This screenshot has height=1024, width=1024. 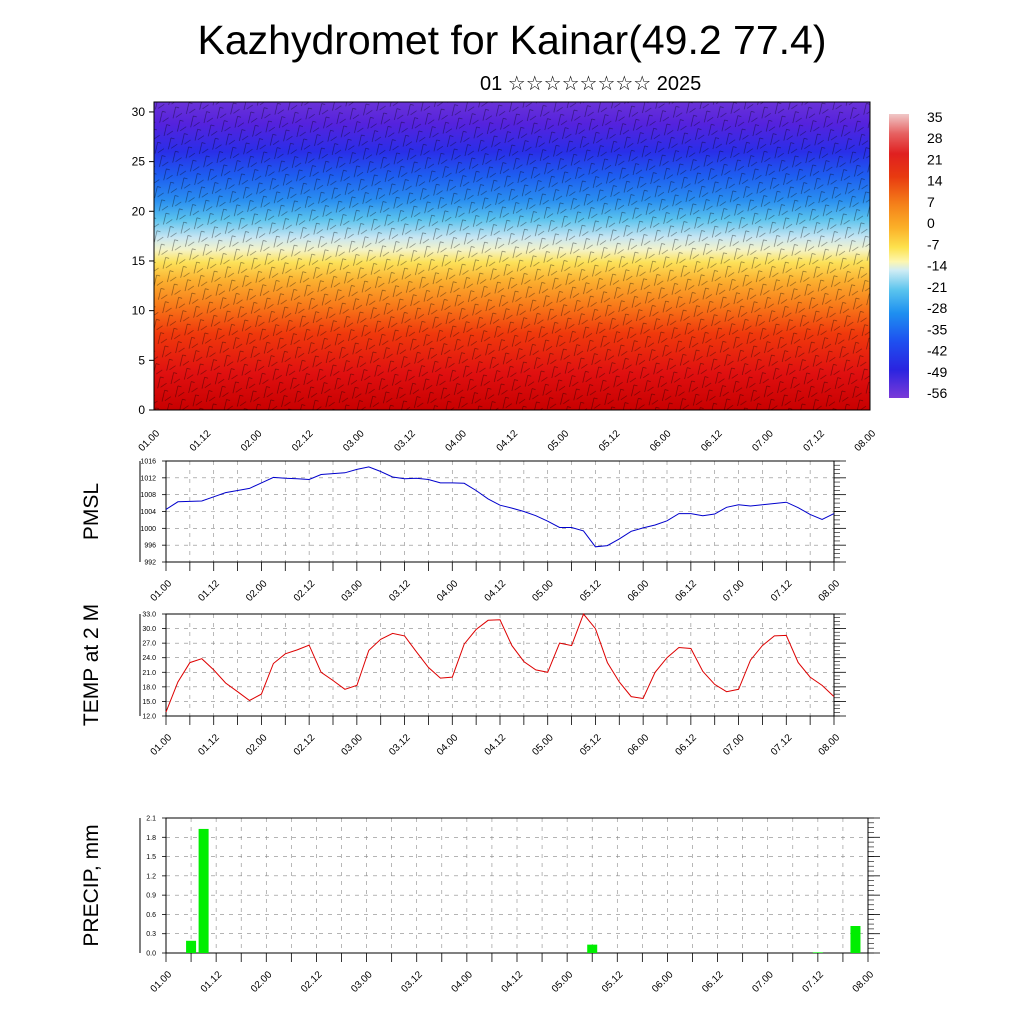 What do you see at coordinates (151, 876) in the screenshot?
I see `precip-y-tick-label: 1.2` at bounding box center [151, 876].